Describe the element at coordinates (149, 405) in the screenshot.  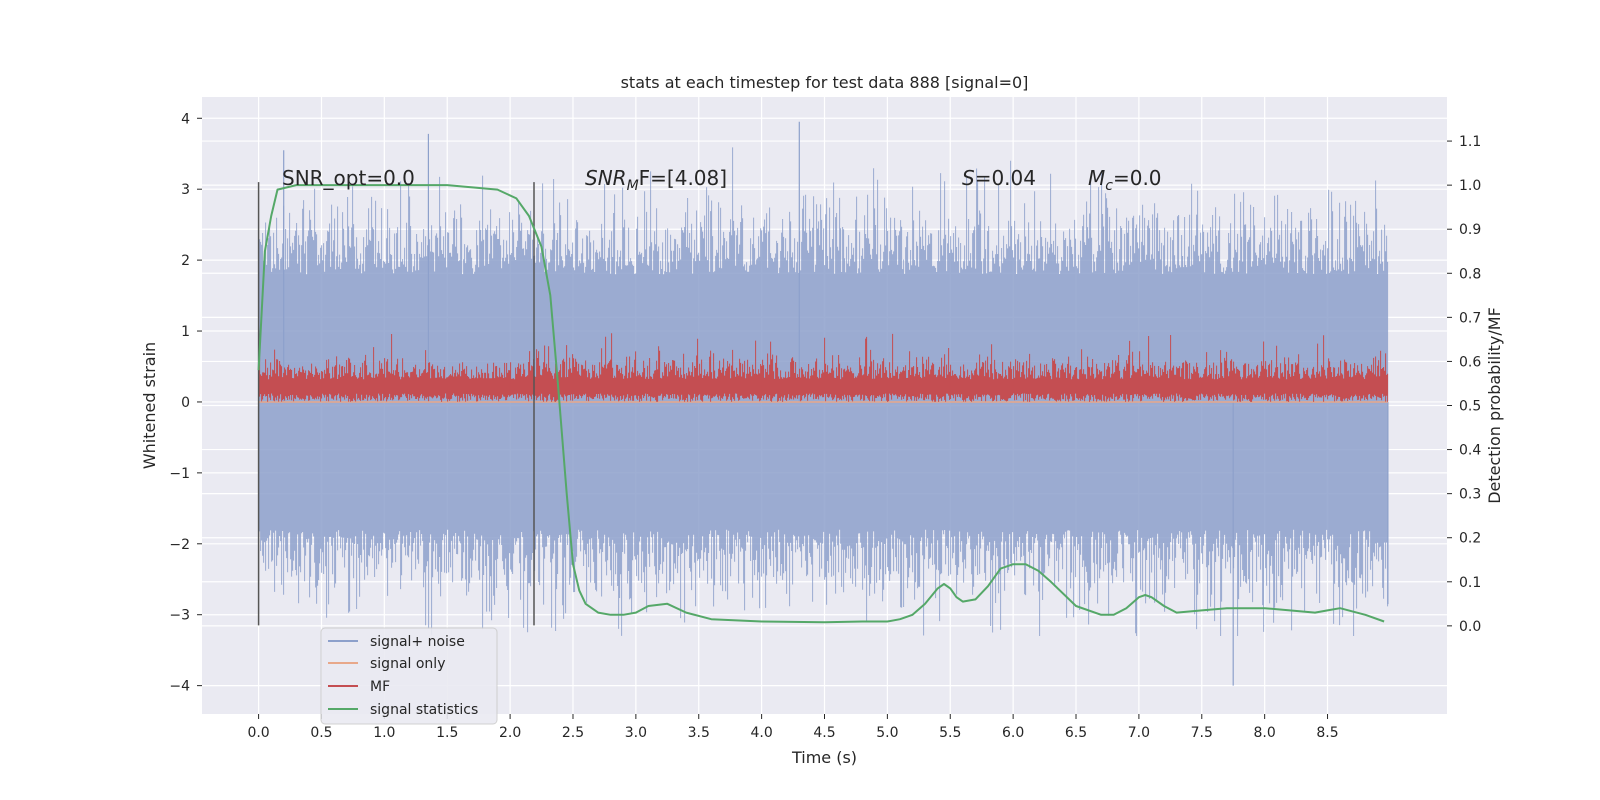
I see `y-axis-label: Whitened strain` at that location.